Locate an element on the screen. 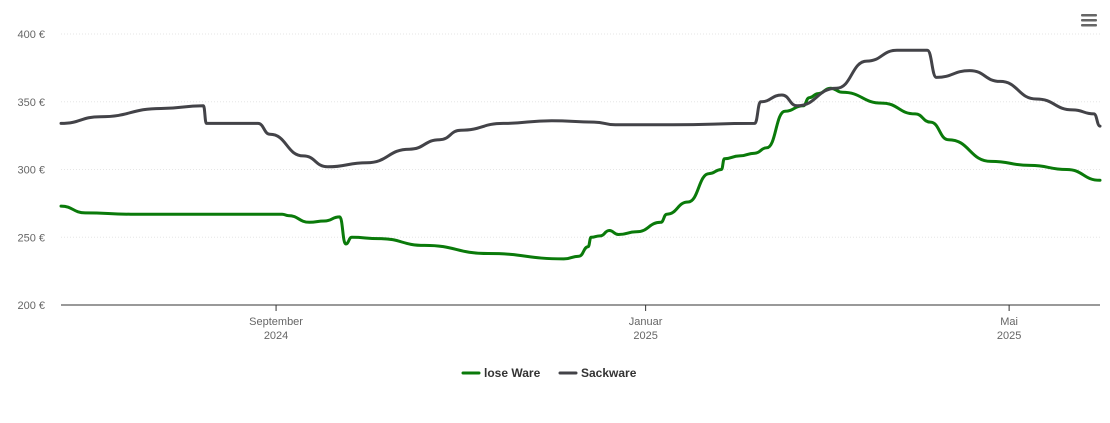  x-tick-month-label: September is located at coordinates (276, 322).